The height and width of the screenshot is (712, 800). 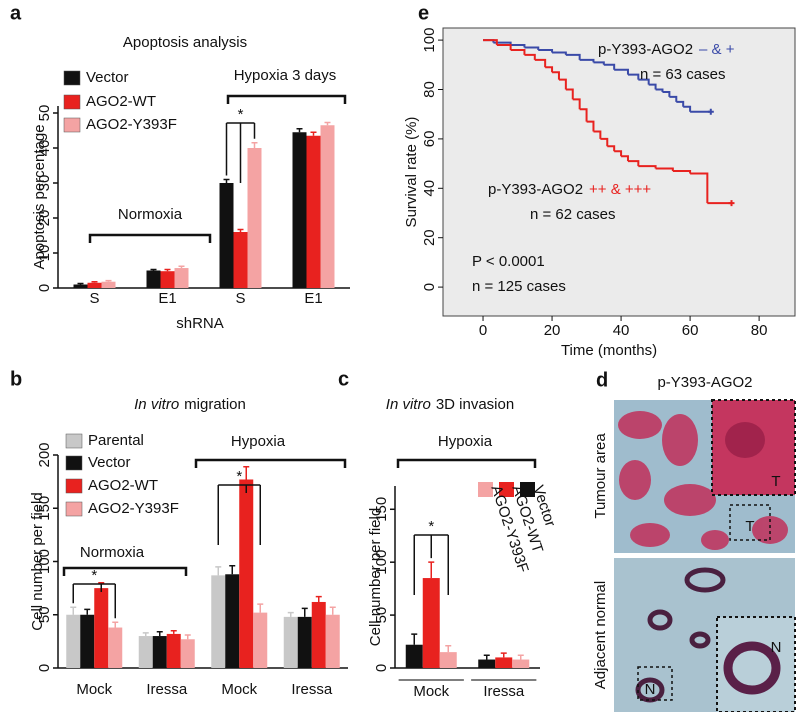 What do you see at coordinates (750, 522) in the screenshot?
I see `inset-frame` at bounding box center [750, 522].